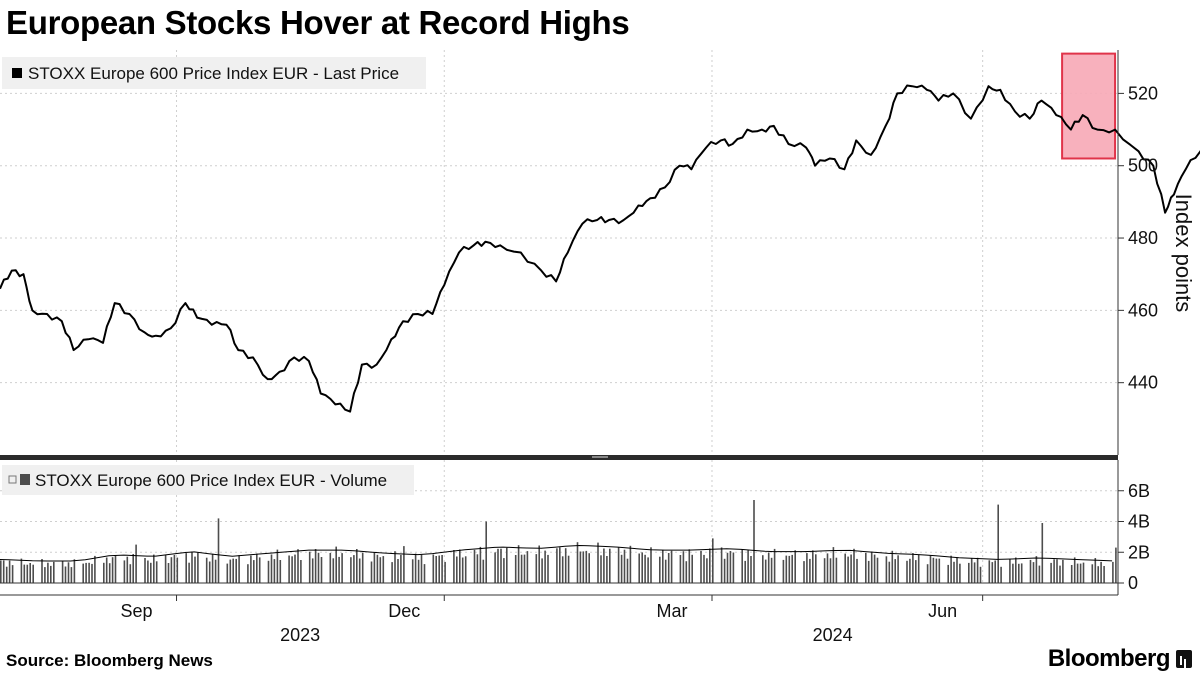 The height and width of the screenshot is (675, 1200). What do you see at coordinates (600, 457) in the screenshot?
I see `panel-divider-grip` at bounding box center [600, 457].